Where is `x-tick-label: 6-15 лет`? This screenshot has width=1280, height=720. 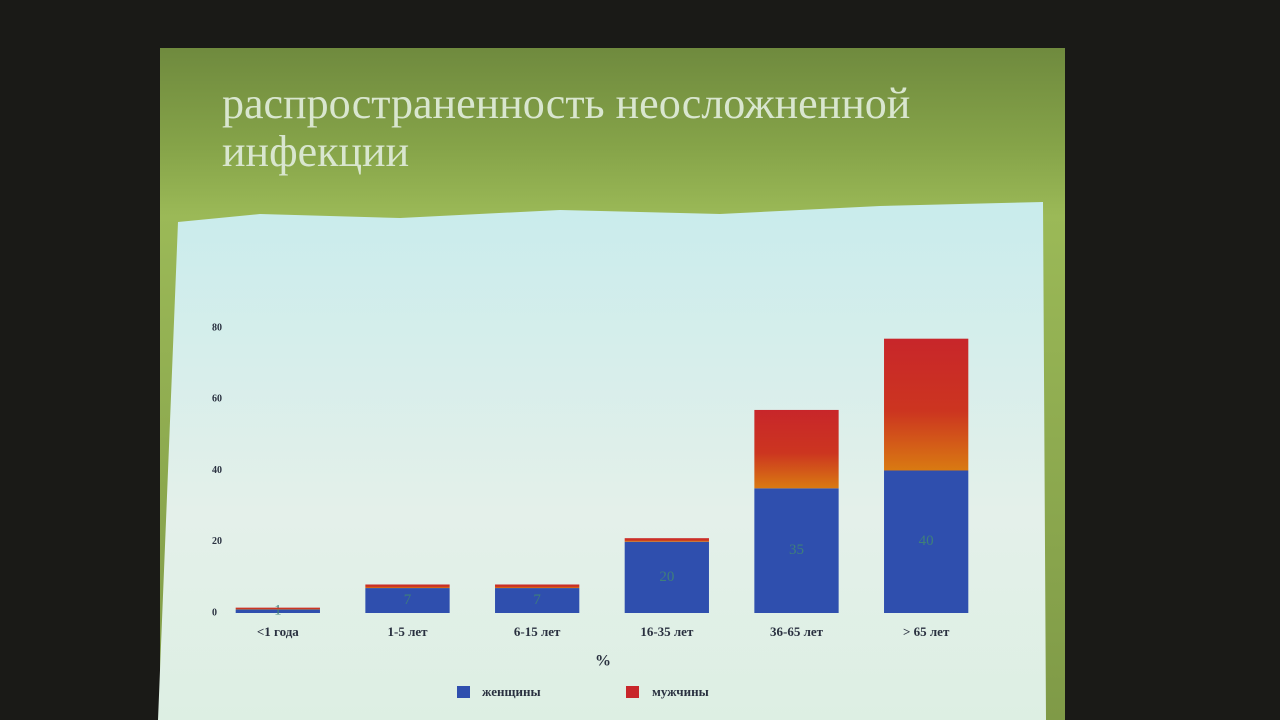 x-tick-label: 6-15 лет is located at coordinates (537, 631).